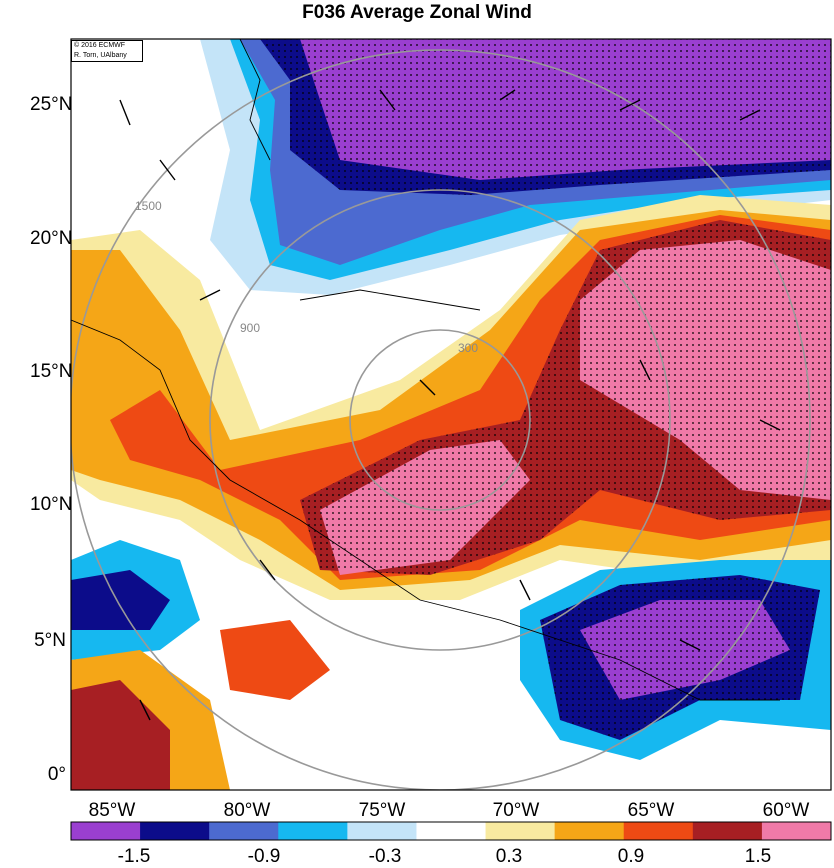  I want to click on colorbar-label-5: 0.9, so click(631, 856).